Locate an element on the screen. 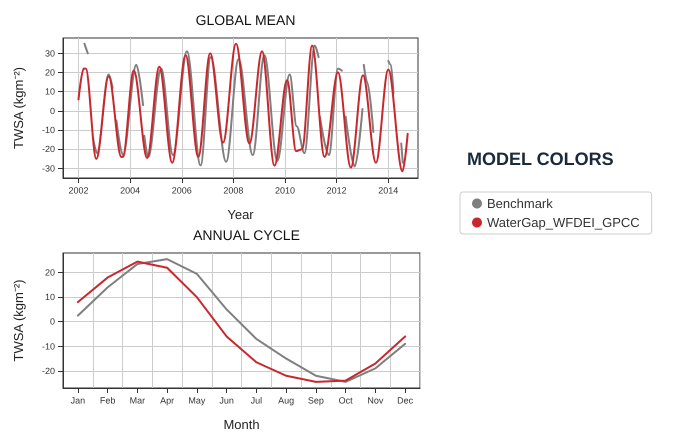 Image resolution: width=696 pixels, height=436 pixels. x-tick-label: 2002 is located at coordinates (78, 191).